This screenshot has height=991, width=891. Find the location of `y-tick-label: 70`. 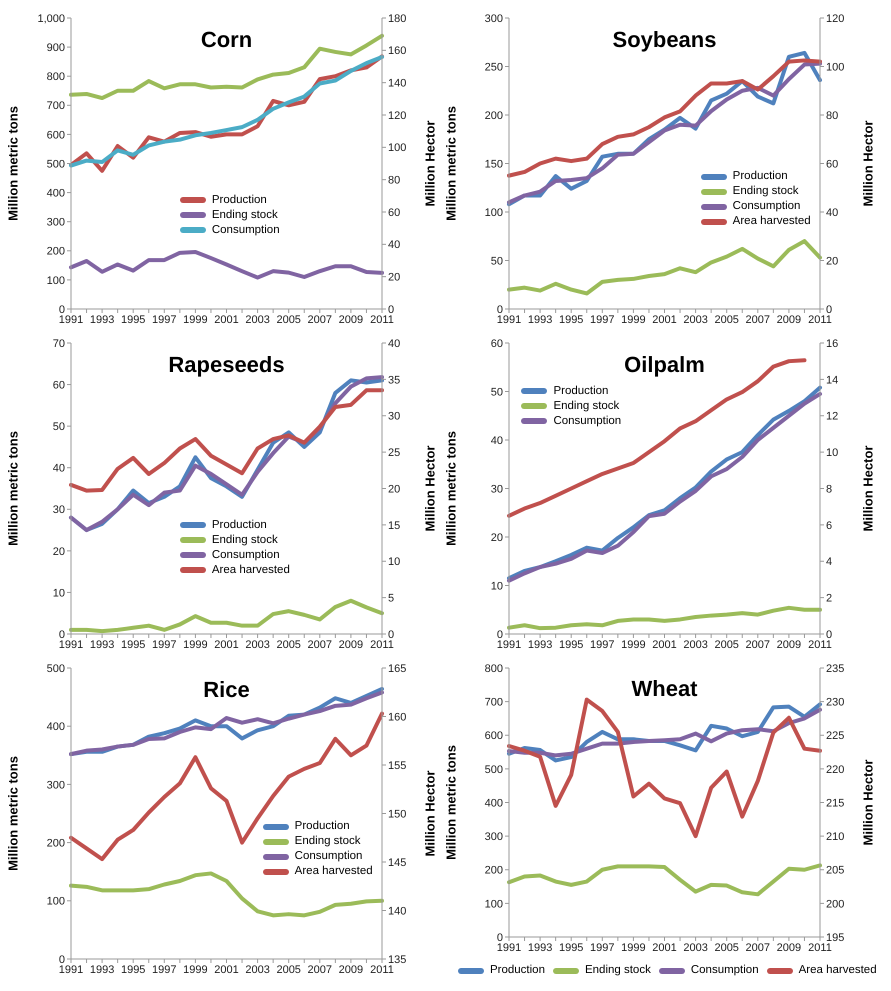

y-tick-label: 70 is located at coordinates (58, 344).